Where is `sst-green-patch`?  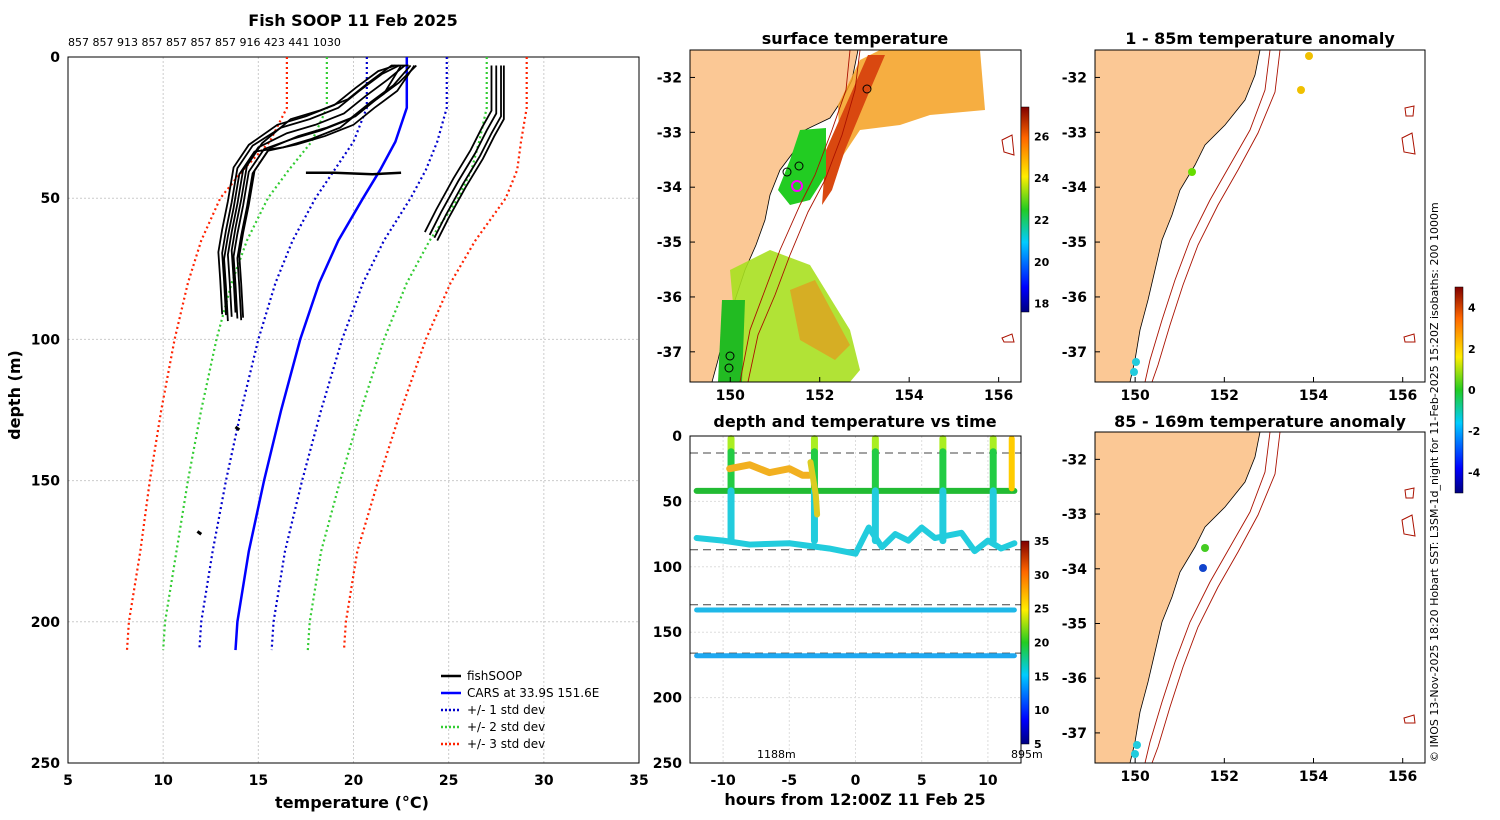
sst-green-patch is located at coordinates (802, 166).